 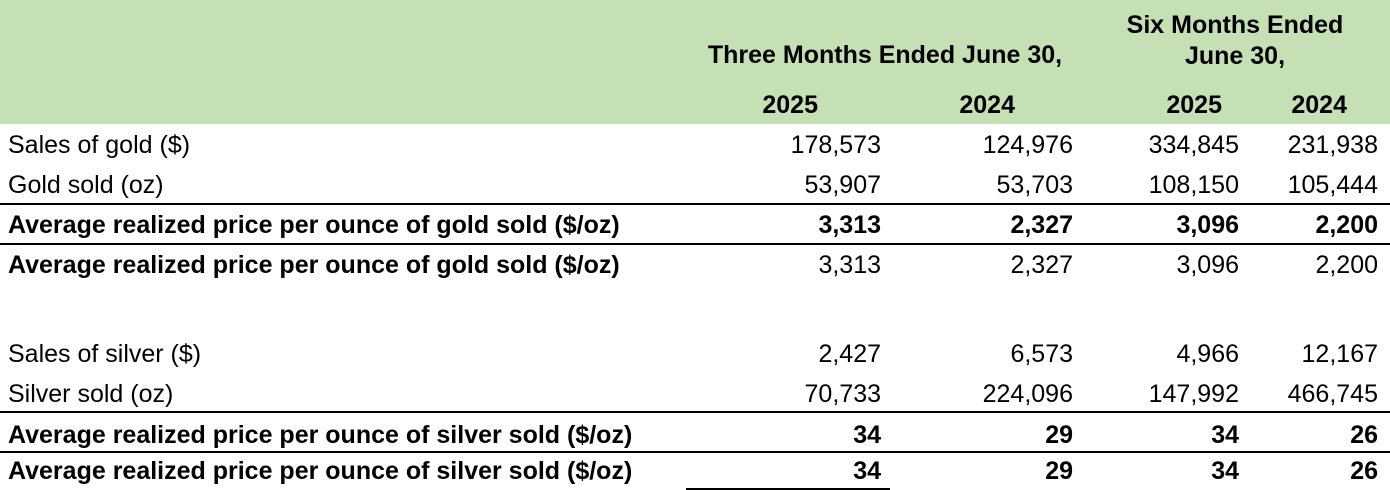 I want to click on cell-value: 124,976, so click(x=1027, y=145).